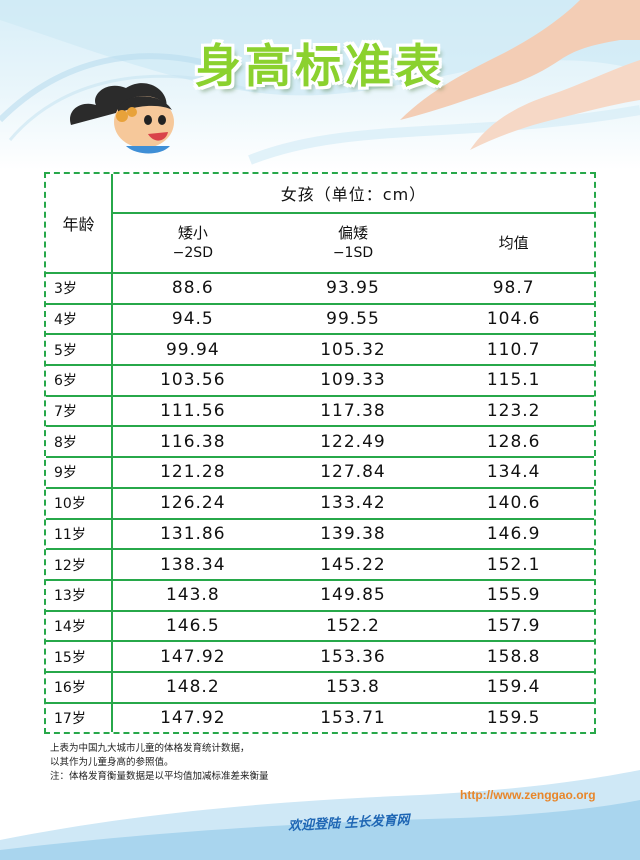 Image resolution: width=640 pixels, height=860 pixels. What do you see at coordinates (528, 795) in the screenshot?
I see `website-link: http://www.zenggao.org` at bounding box center [528, 795].